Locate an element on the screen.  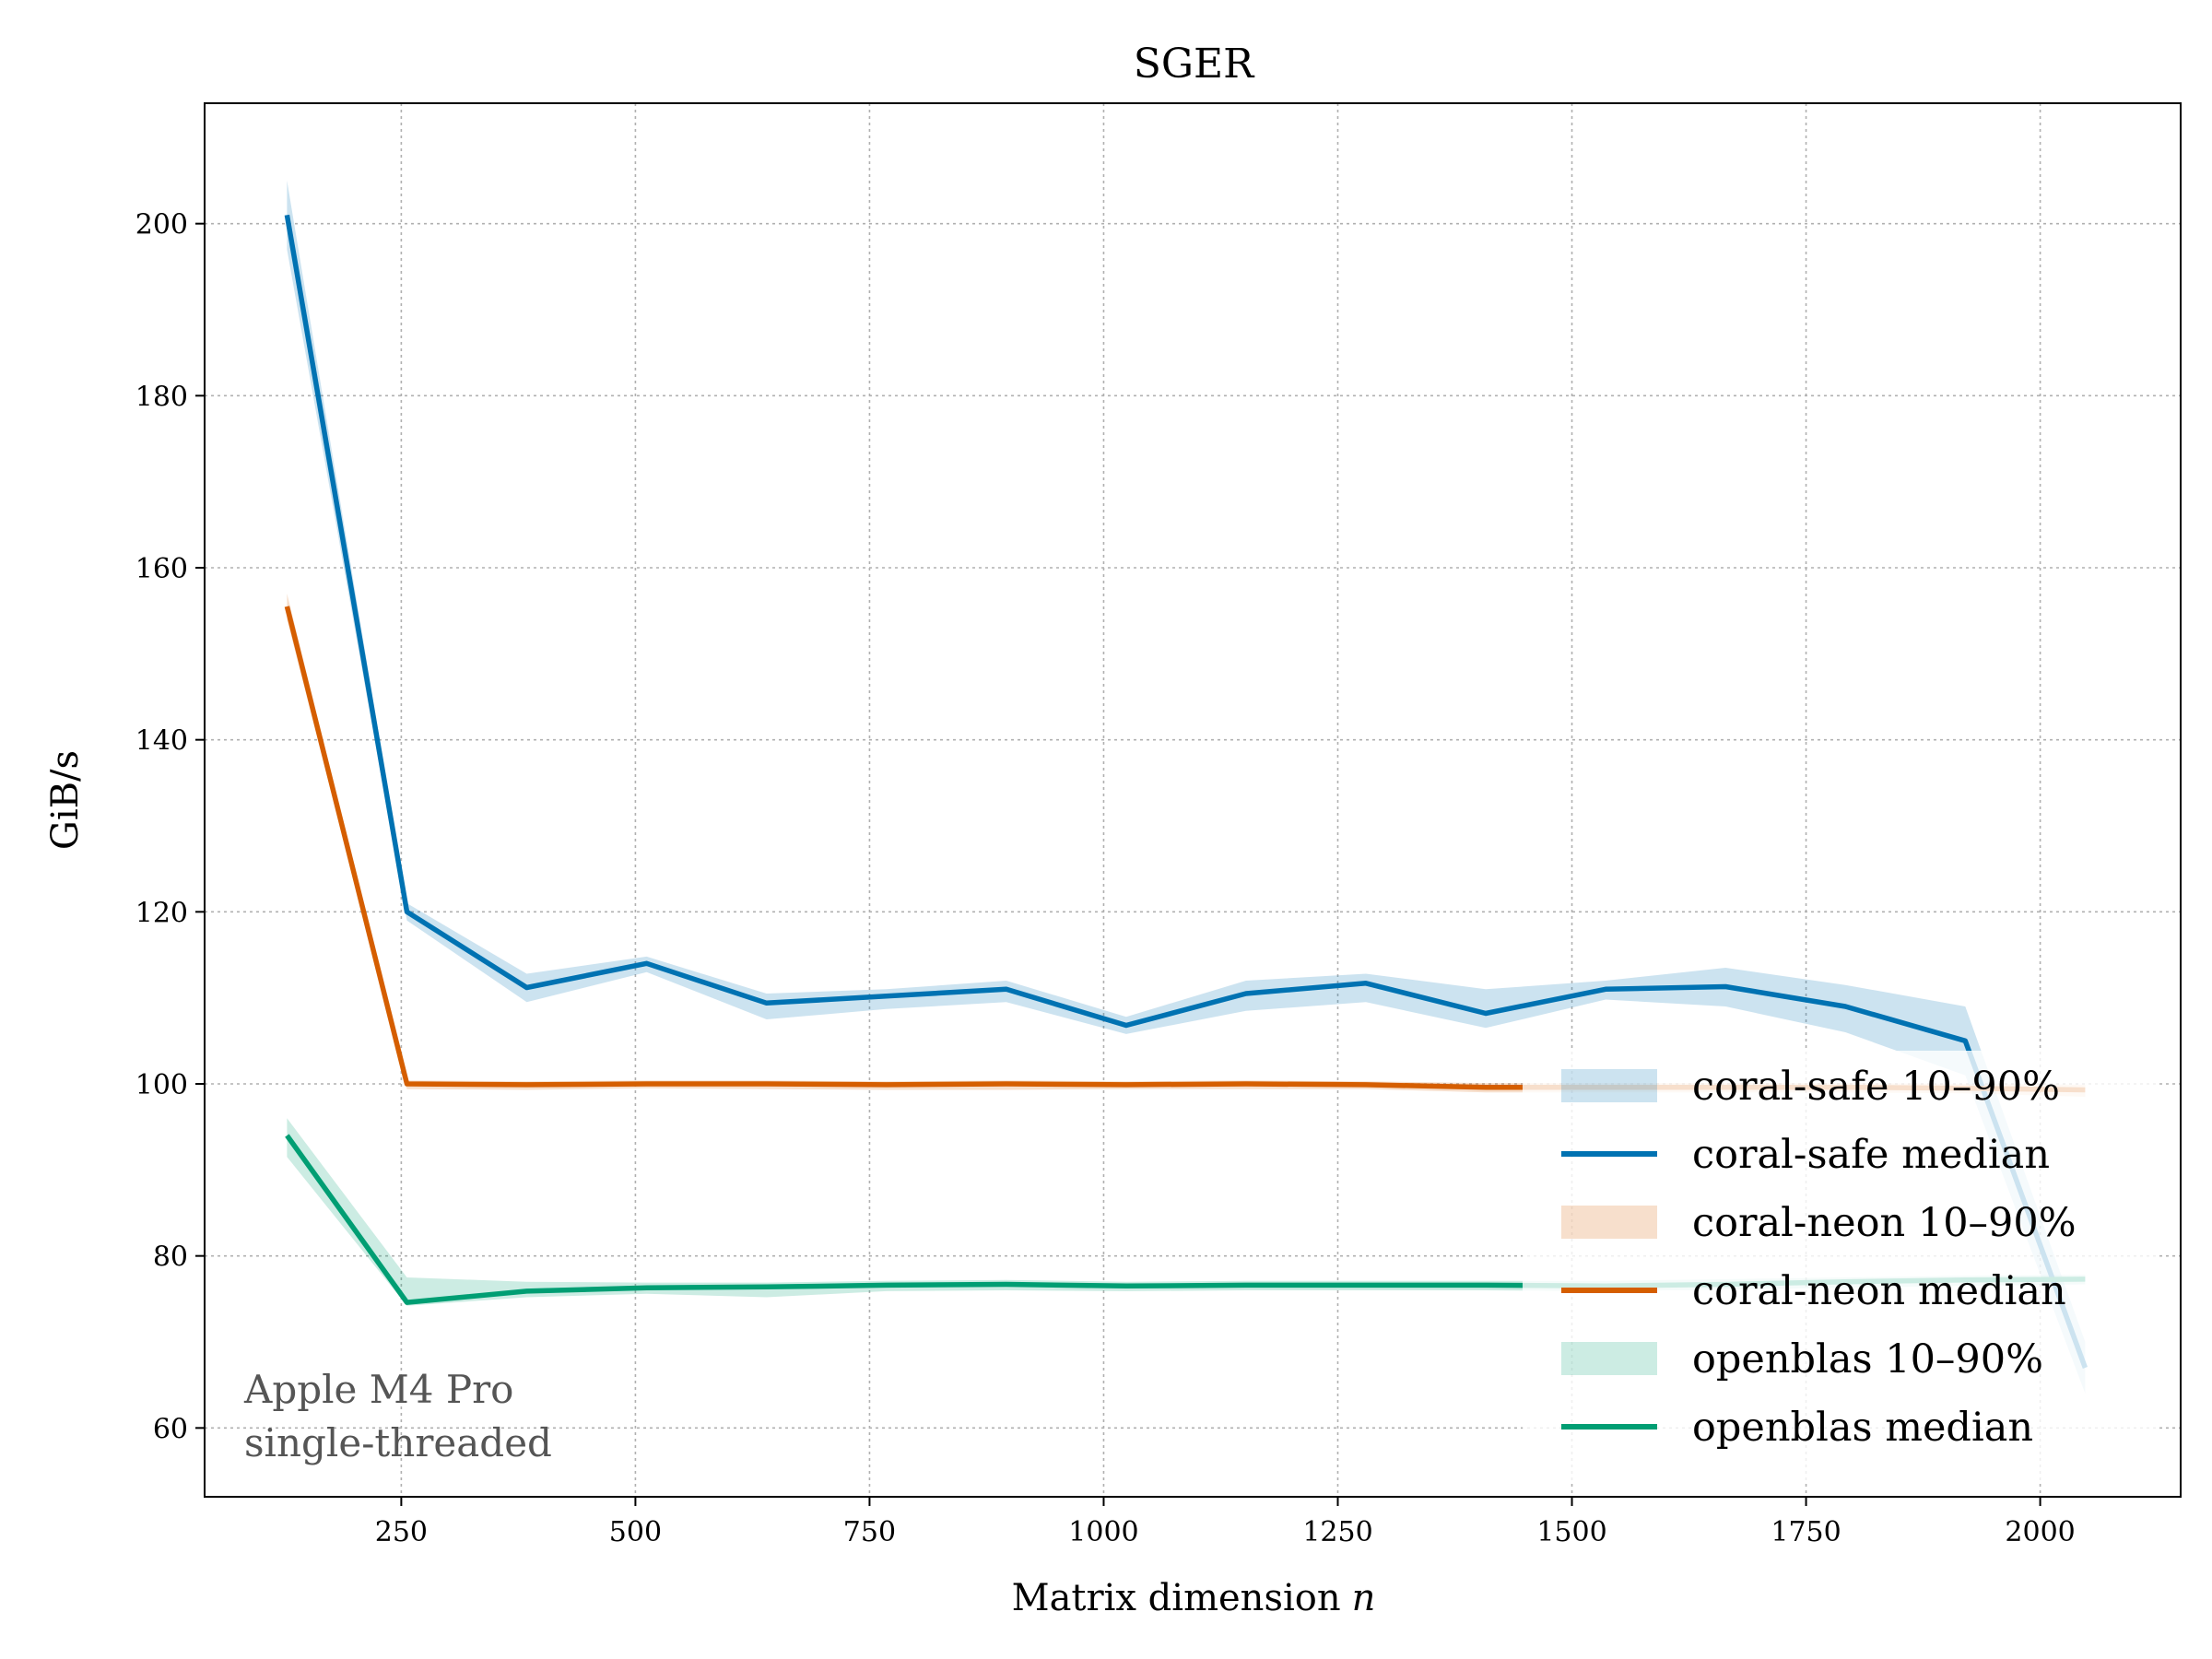
x-tick-label: 500 is located at coordinates (635, 1532).